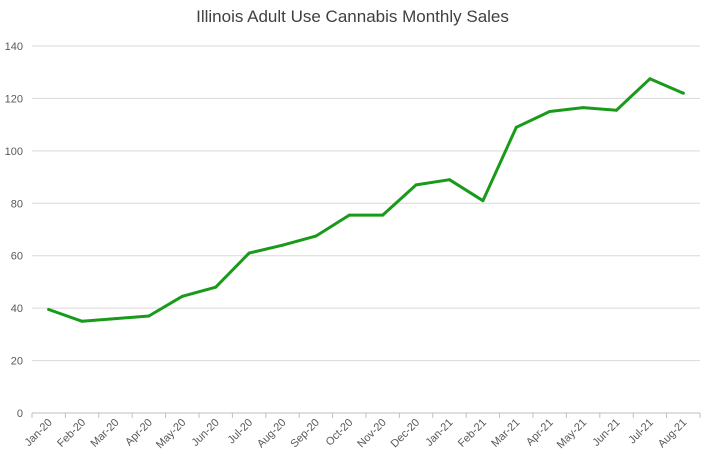 The image size is (705, 457). What do you see at coordinates (14, 152) in the screenshot?
I see `y-tick-label: 100` at bounding box center [14, 152].